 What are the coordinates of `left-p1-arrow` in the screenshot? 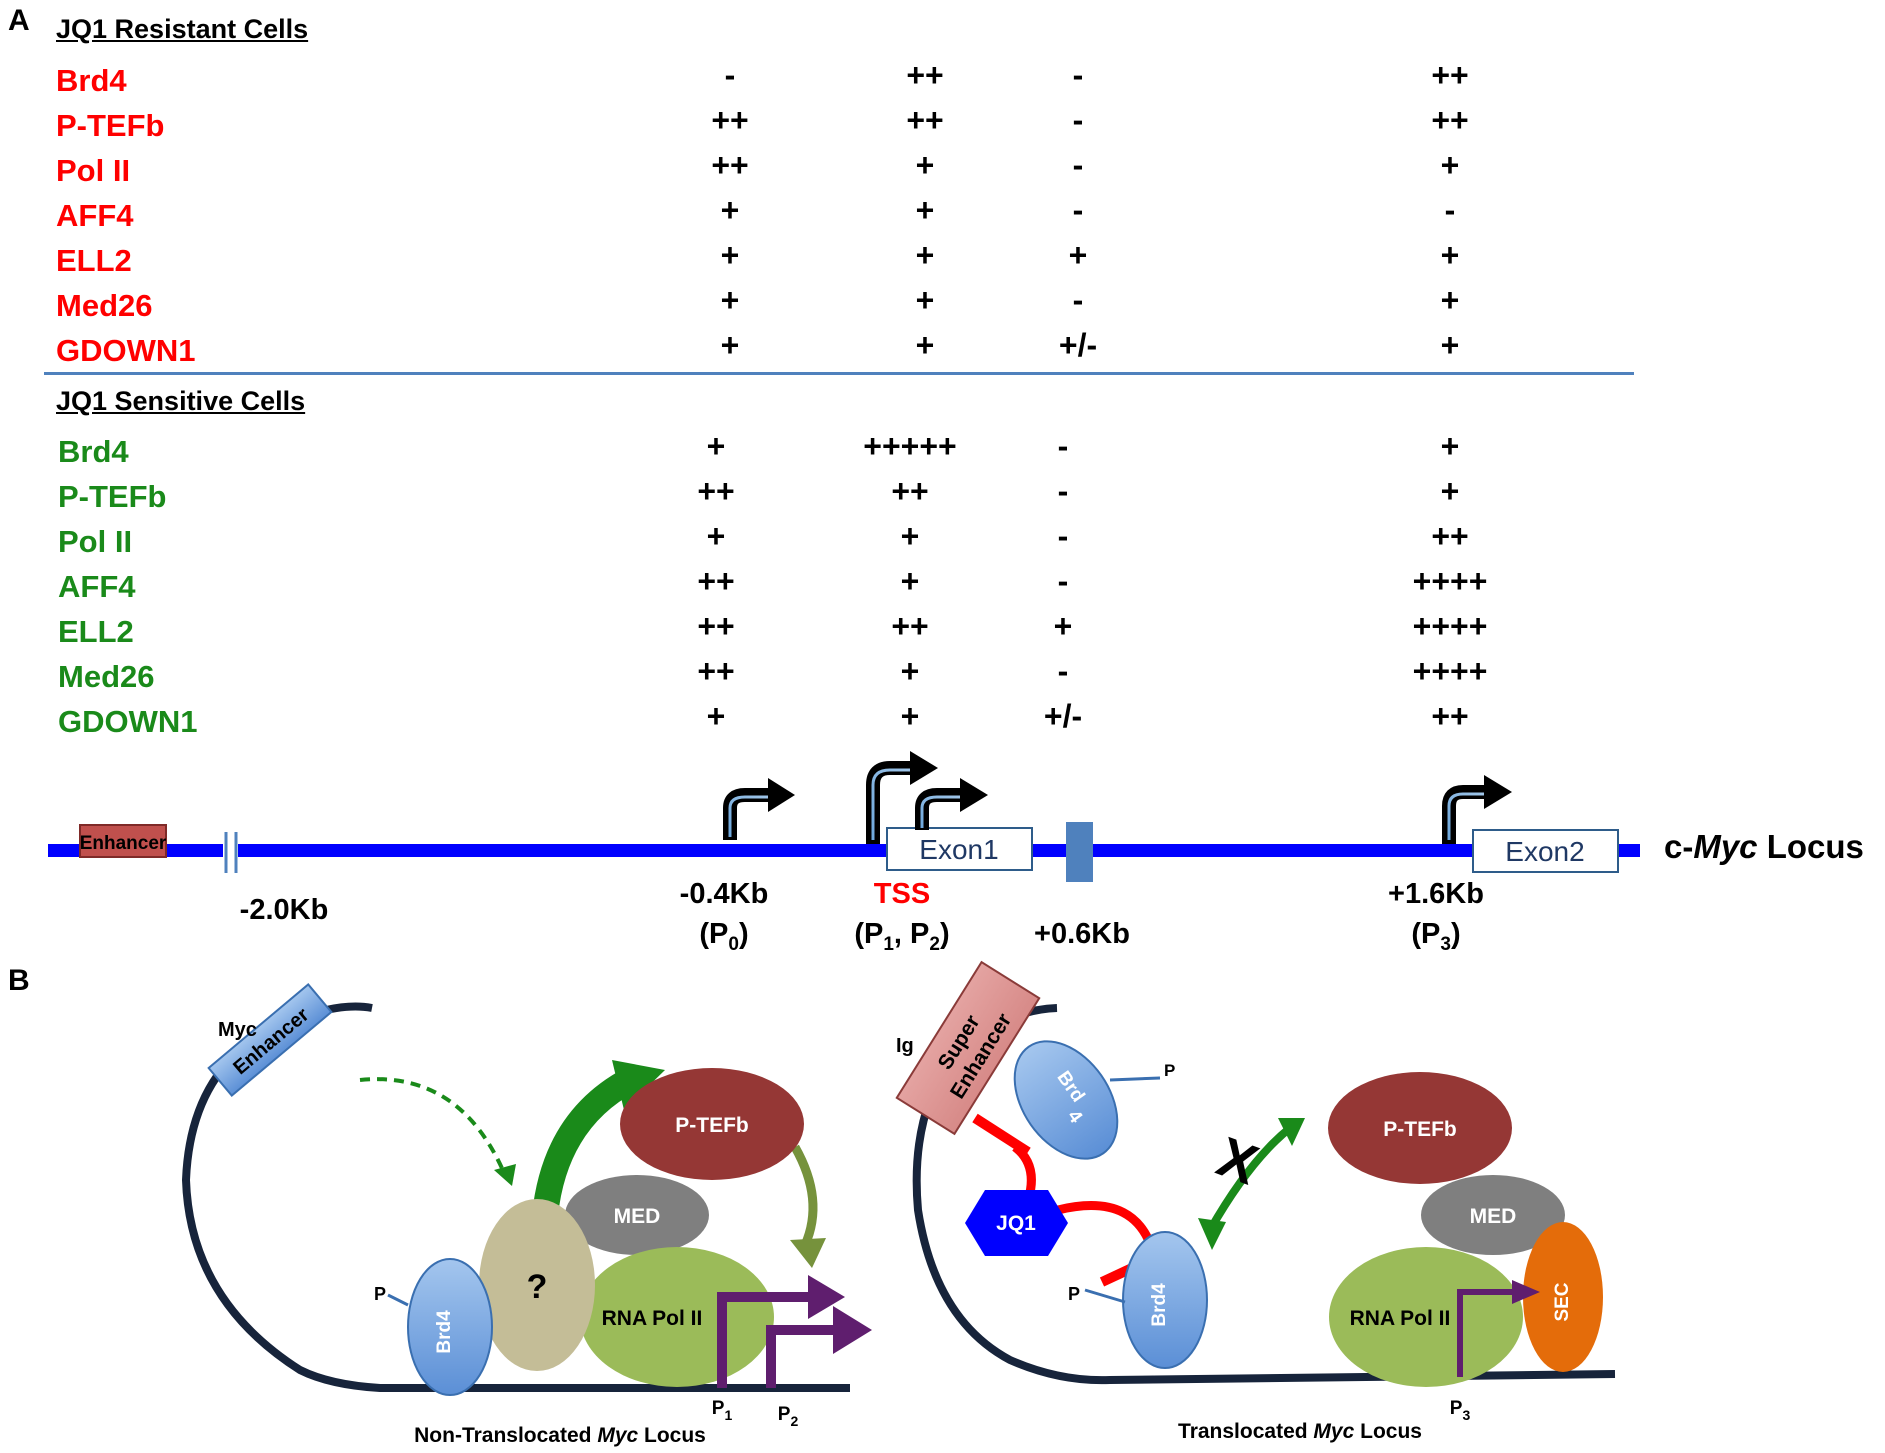 It's located at (763, 1340).